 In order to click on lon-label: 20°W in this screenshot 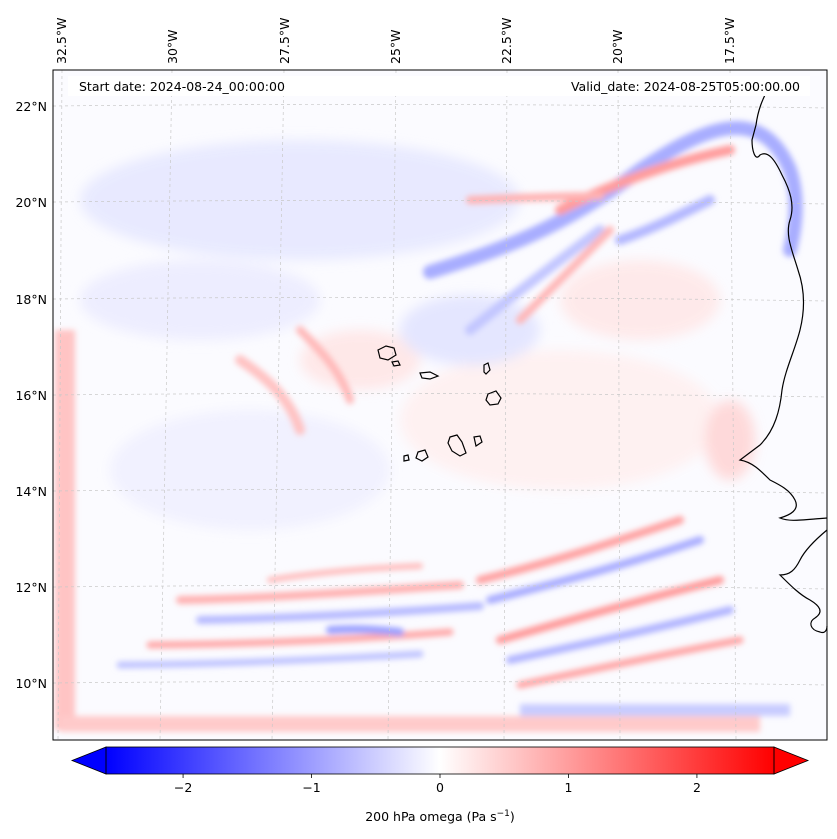, I will do `click(617, 46)`.